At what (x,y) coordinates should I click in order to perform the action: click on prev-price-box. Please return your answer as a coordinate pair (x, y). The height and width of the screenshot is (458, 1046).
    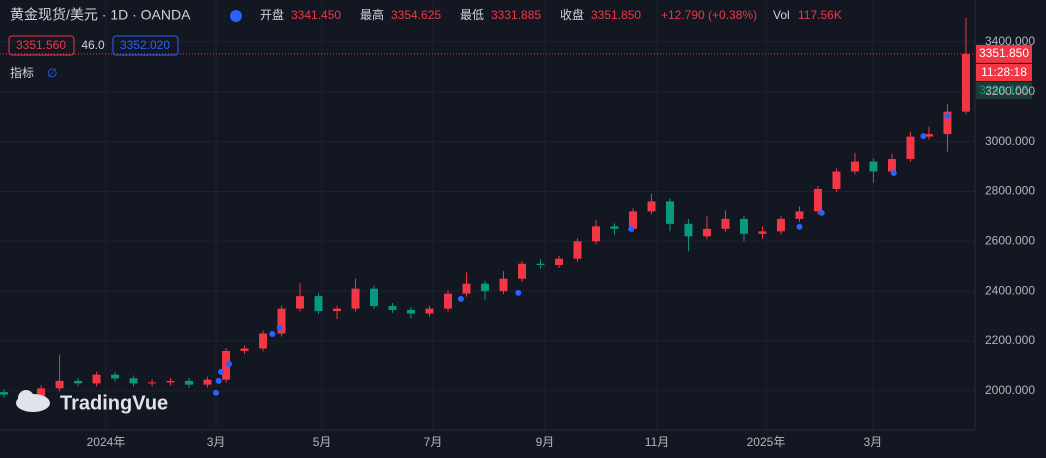
    Looking at the image, I should click on (1004, 90).